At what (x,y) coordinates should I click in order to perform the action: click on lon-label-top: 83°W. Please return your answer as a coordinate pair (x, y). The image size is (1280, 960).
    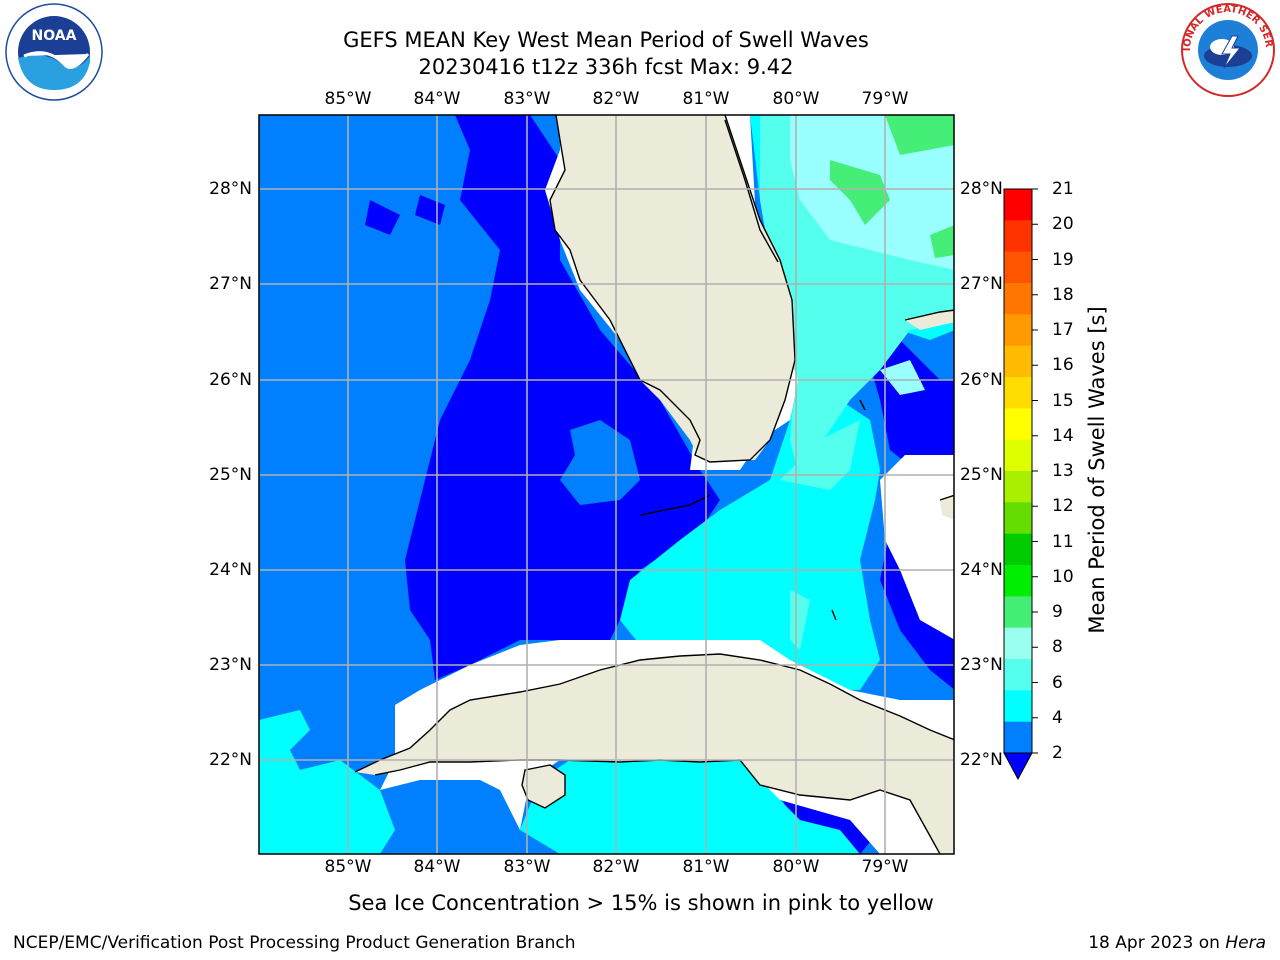
    Looking at the image, I should click on (527, 99).